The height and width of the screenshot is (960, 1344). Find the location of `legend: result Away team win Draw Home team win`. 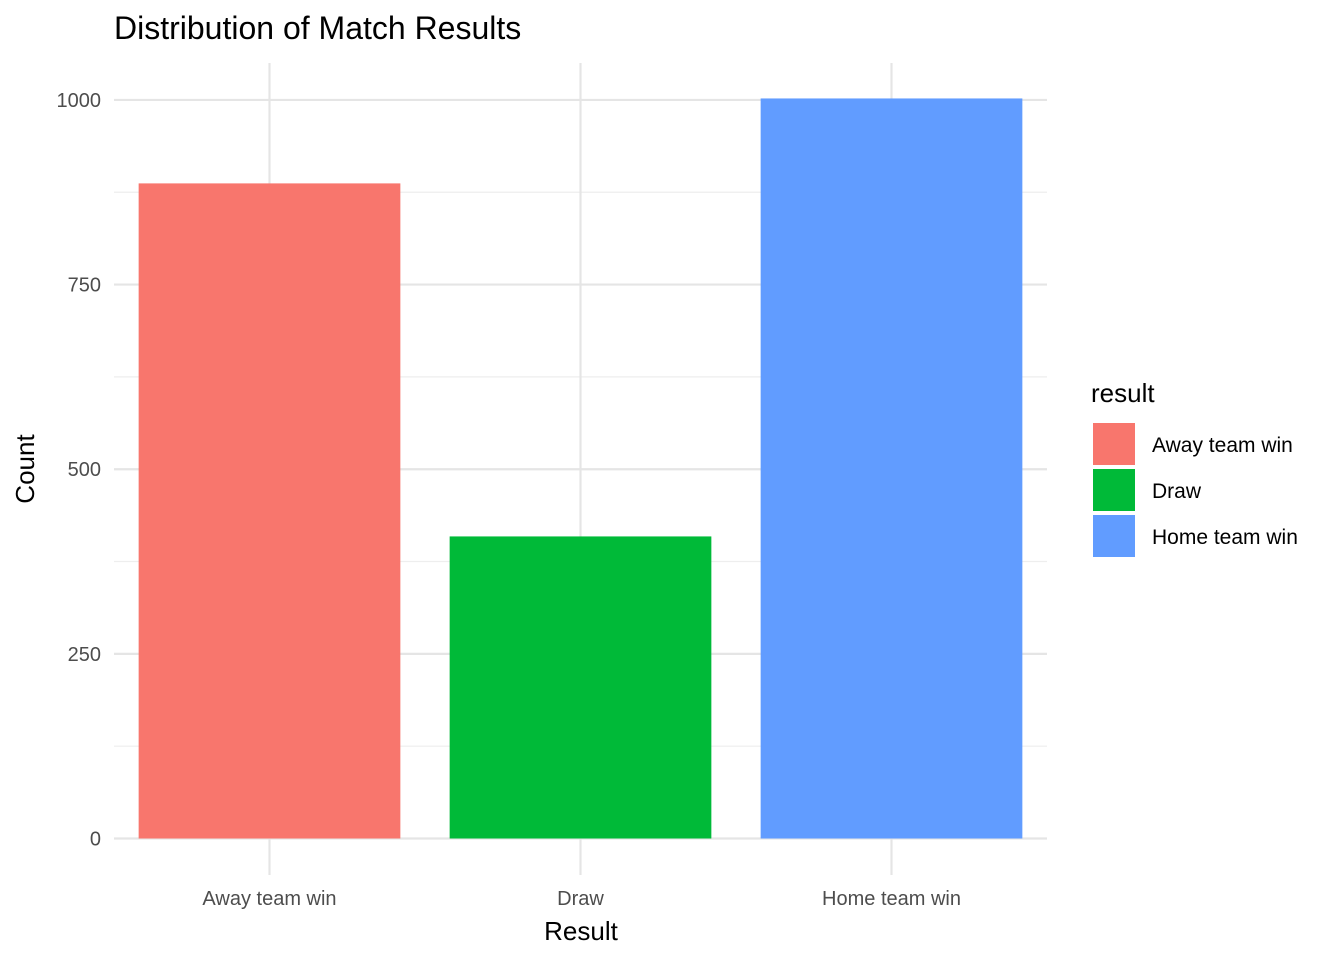

legend: result Away team win Draw Home team win is located at coordinates (1194, 467).